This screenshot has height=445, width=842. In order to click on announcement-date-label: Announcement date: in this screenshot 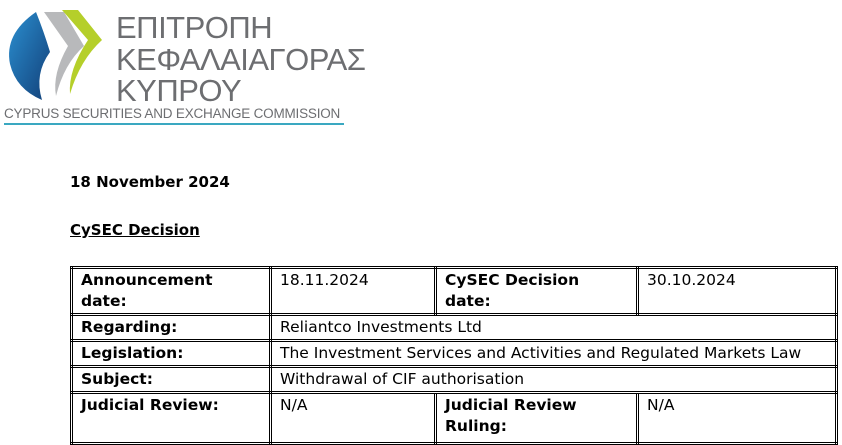, I will do `click(171, 291)`.